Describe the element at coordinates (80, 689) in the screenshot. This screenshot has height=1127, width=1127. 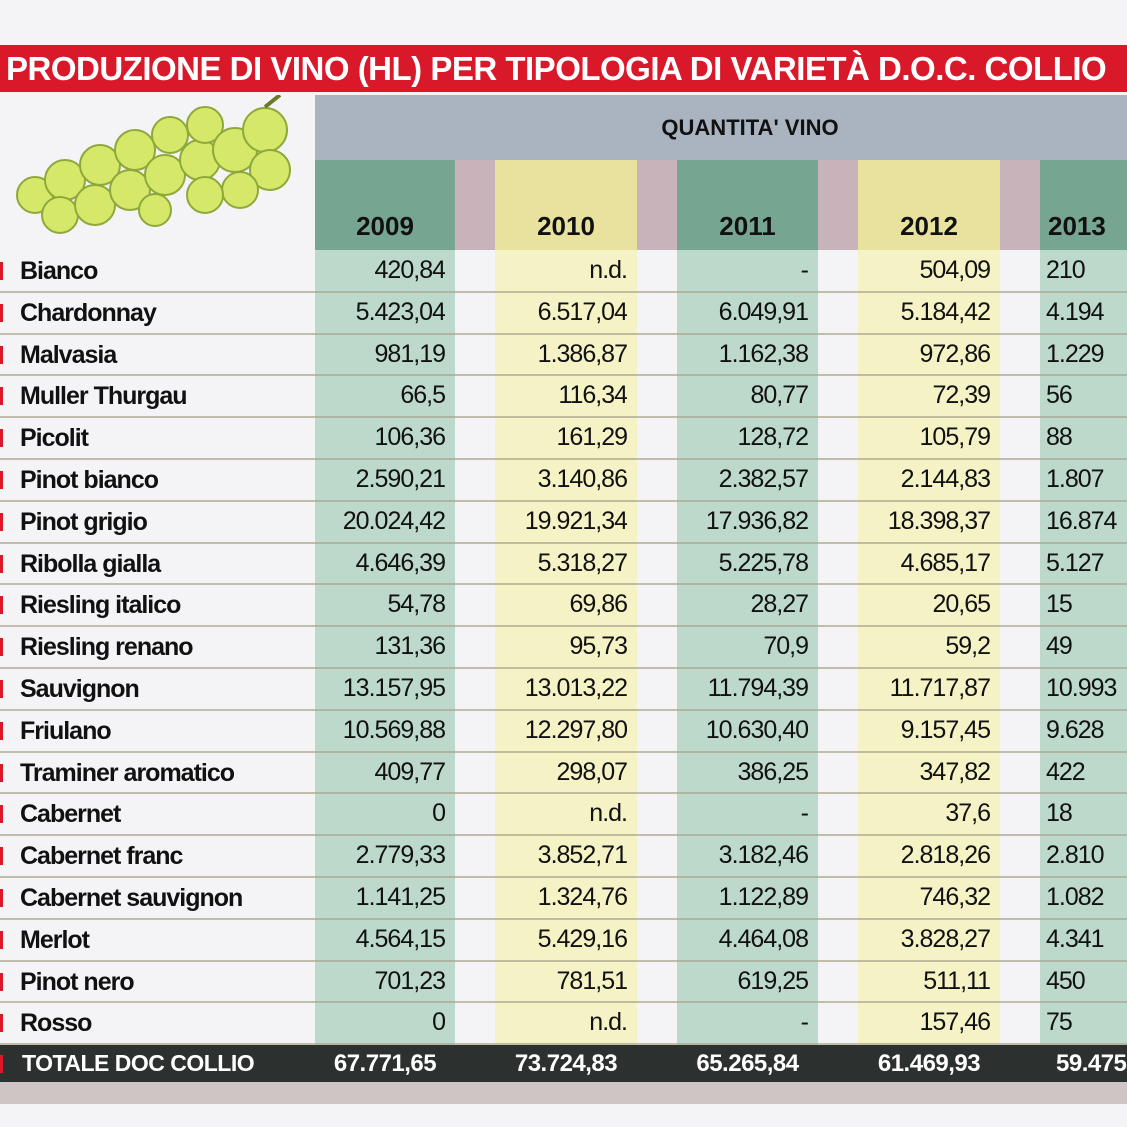
I see `row-label: Sauvignon` at that location.